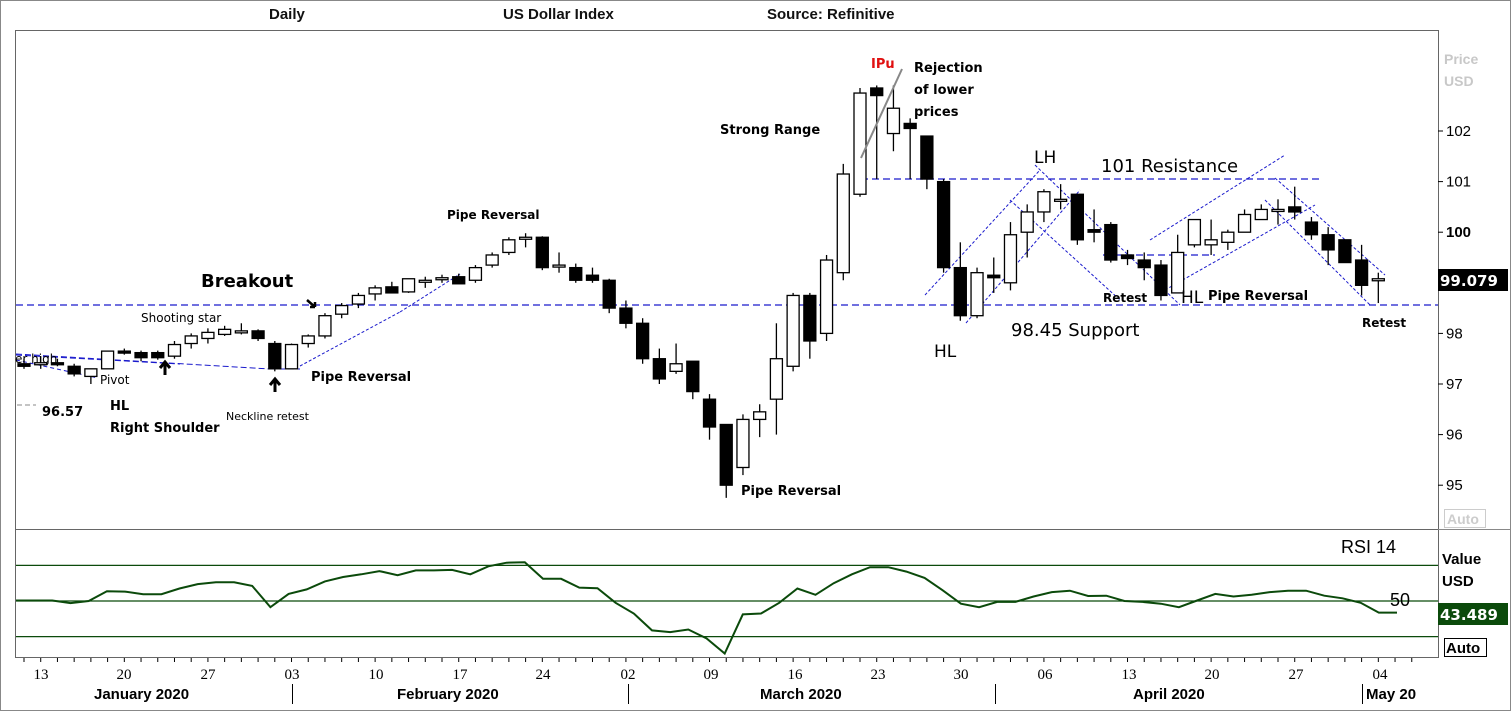 This screenshot has width=1511, height=711. I want to click on day-tick-label: 13, so click(41, 675).